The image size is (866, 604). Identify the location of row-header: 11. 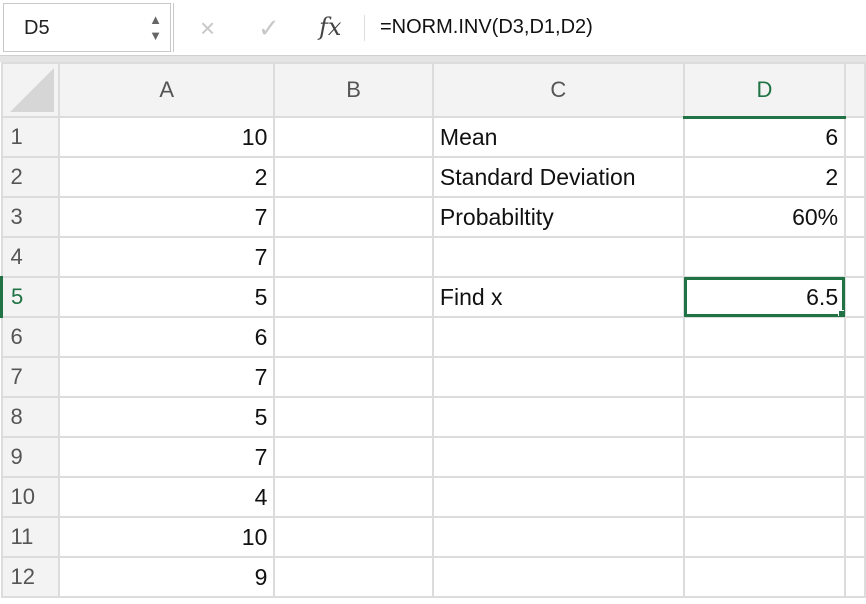
(30, 537).